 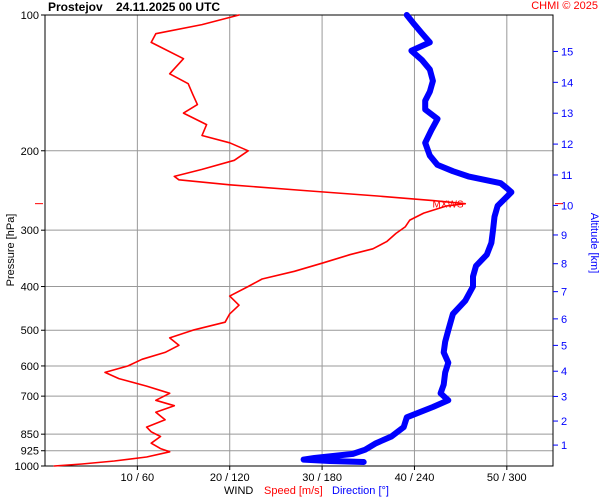 I want to click on altitude-tick-label: 2, so click(x=564, y=422).